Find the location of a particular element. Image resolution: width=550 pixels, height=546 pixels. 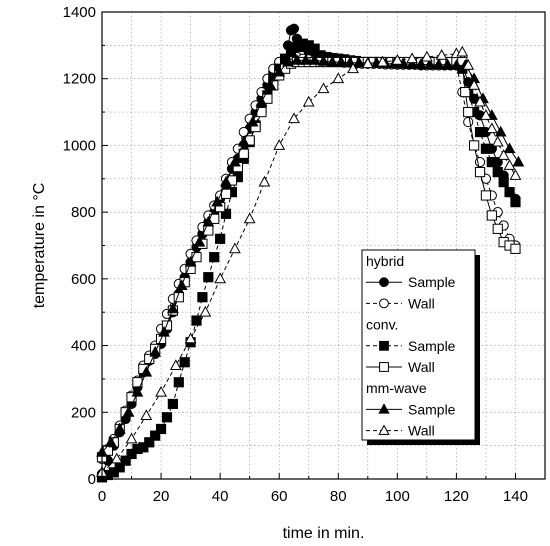

x-tick-label: 80 is located at coordinates (338, 496).